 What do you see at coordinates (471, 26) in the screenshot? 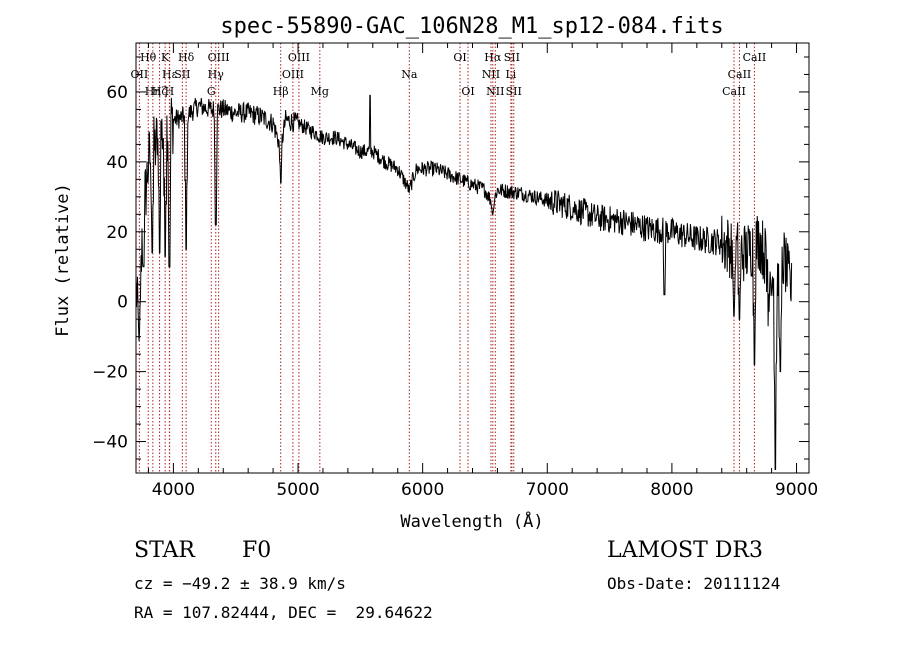
I see `chart-title: spec-55890-GAC_106N28_M1_sp12-084.fits` at bounding box center [471, 26].